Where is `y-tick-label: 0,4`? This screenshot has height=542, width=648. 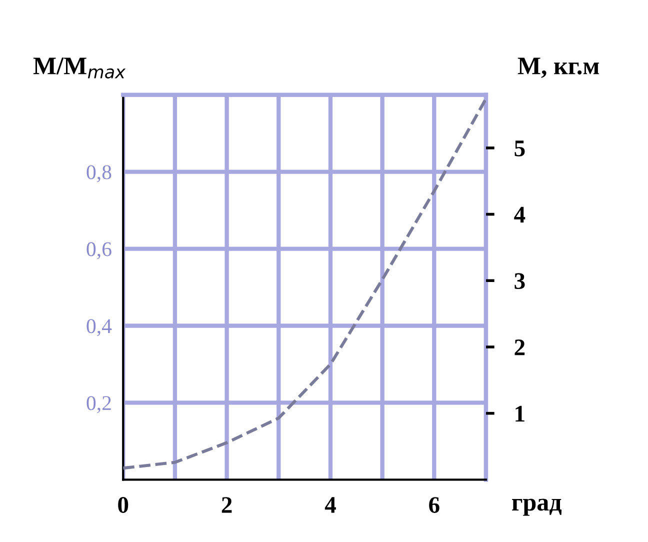 y-tick-label: 0,4 is located at coordinates (99, 327).